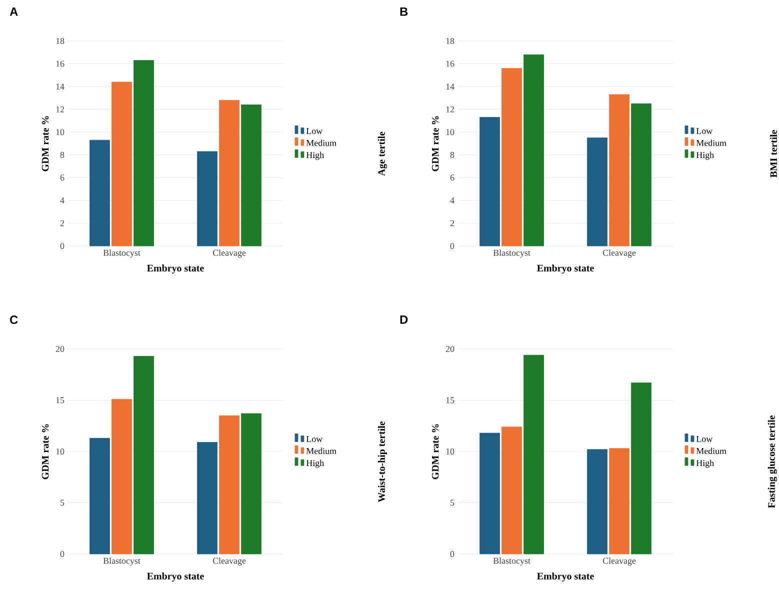 The height and width of the screenshot is (616, 779). I want to click on legend-title: Fasting glucose tertile, so click(772, 462).